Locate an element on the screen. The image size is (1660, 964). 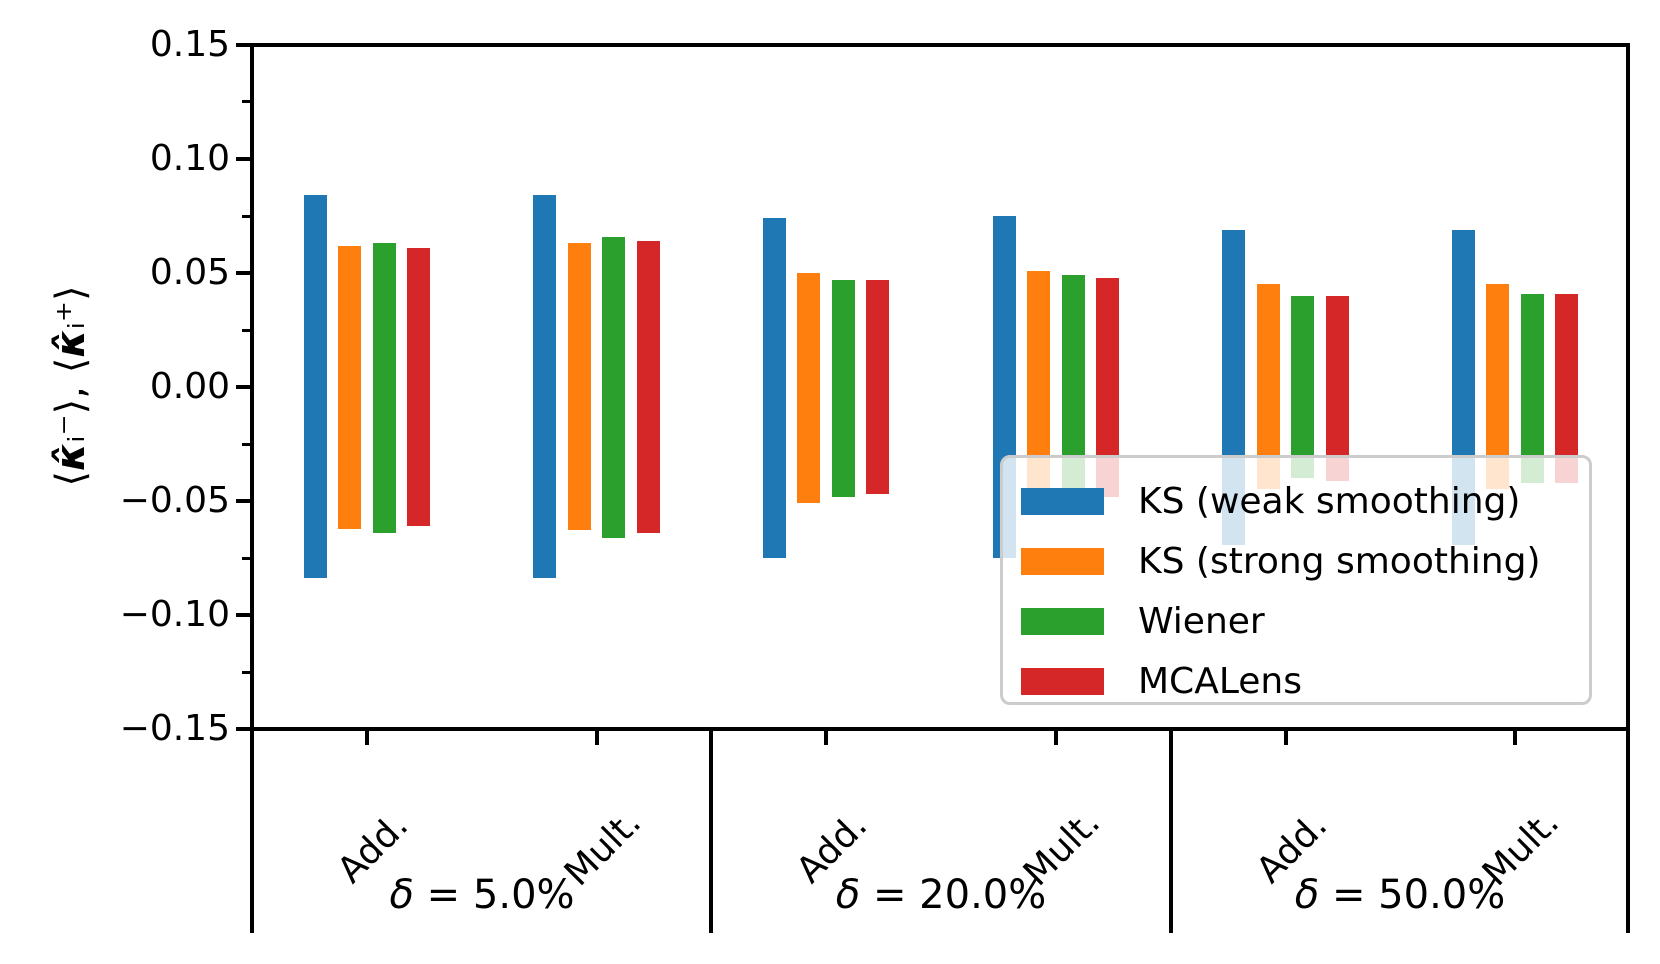
bar-ks-strong-smoothing--group5 is located at coordinates (1268, 386).